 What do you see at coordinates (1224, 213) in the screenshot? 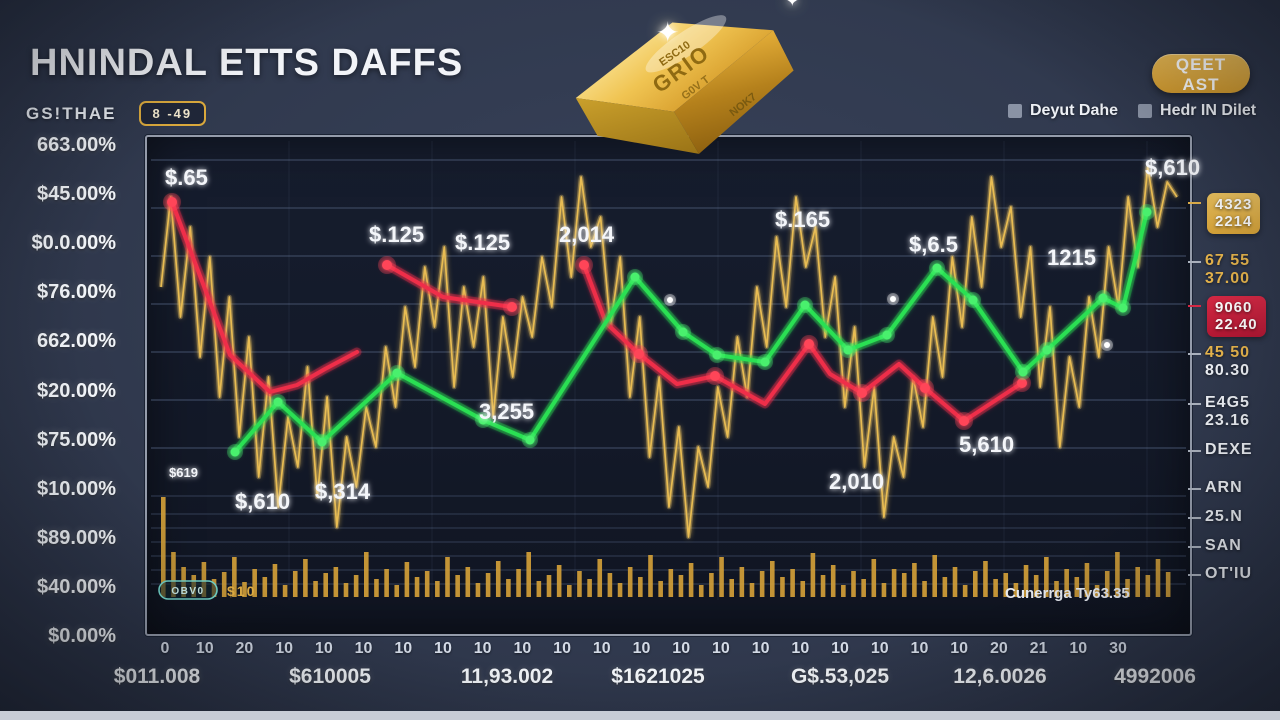
I see `right-axis-item: 4323 2214` at bounding box center [1224, 213].